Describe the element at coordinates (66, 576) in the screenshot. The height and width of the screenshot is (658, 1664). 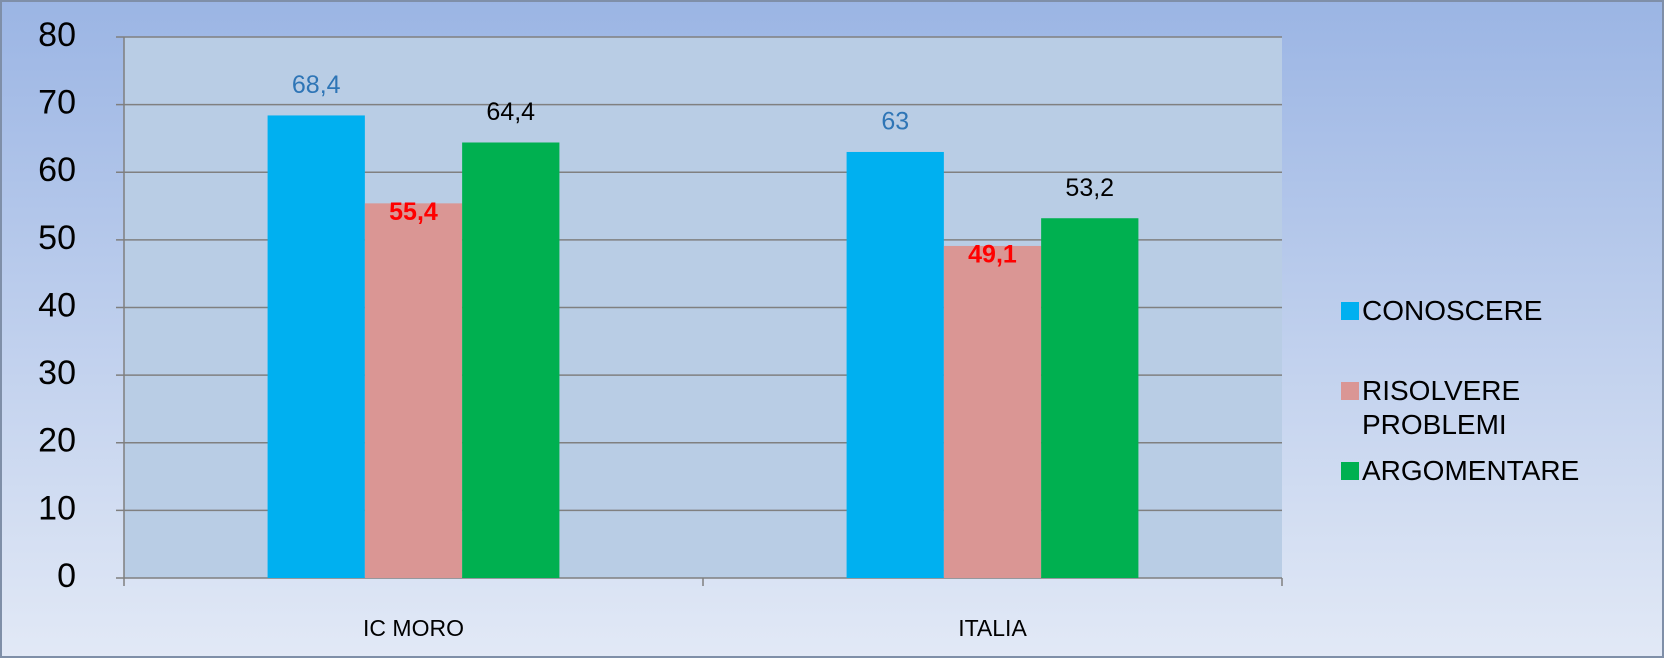
I see `y-tick-label: 0` at that location.